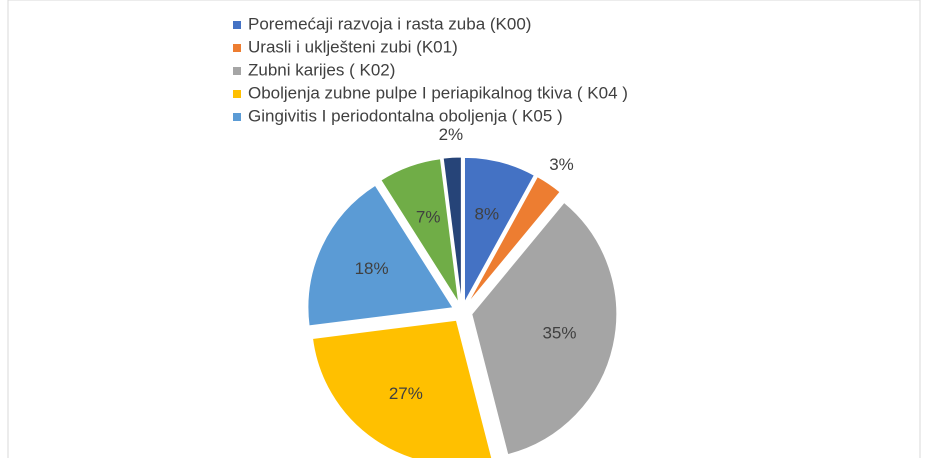  What do you see at coordinates (389, 23) in the screenshot?
I see `legend-label: Poremećaji razvoja i rasta zuba (K00)` at bounding box center [389, 23].